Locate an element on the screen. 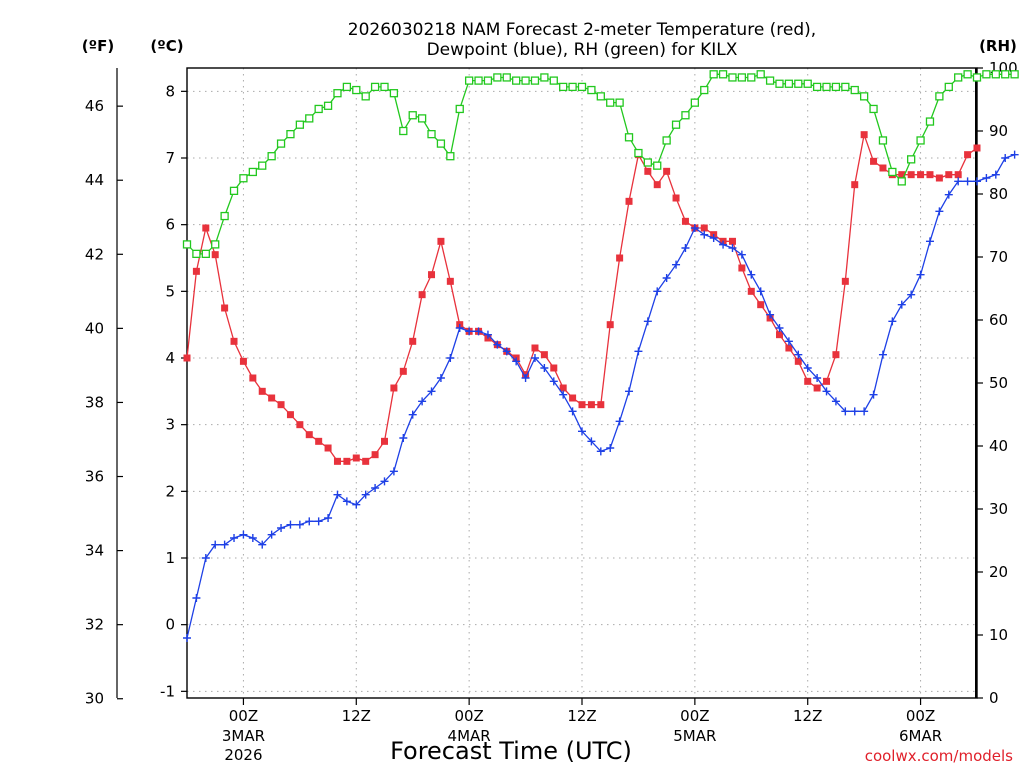  credit-link: coolwx.com/models is located at coordinates (939, 756).